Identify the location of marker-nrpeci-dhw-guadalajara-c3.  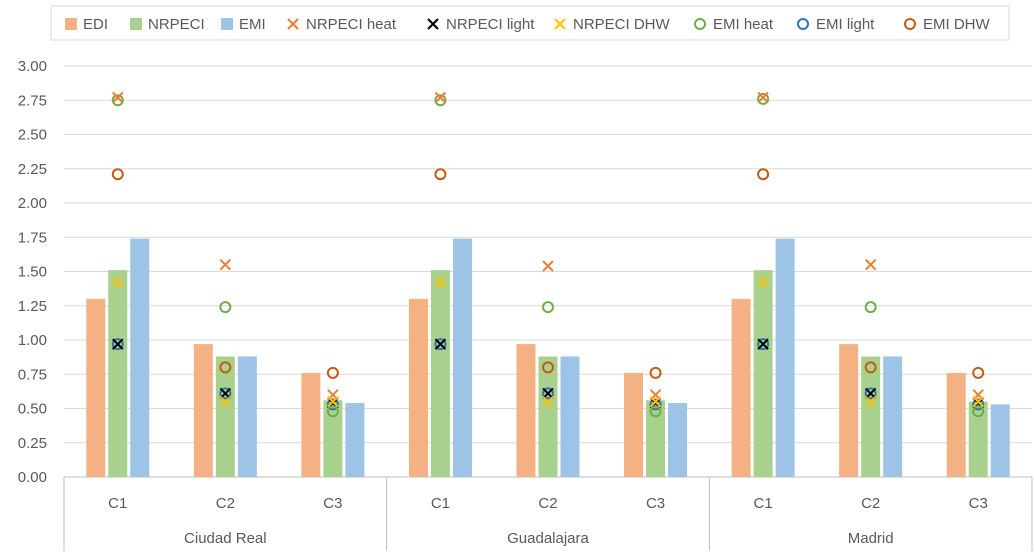
(655, 401).